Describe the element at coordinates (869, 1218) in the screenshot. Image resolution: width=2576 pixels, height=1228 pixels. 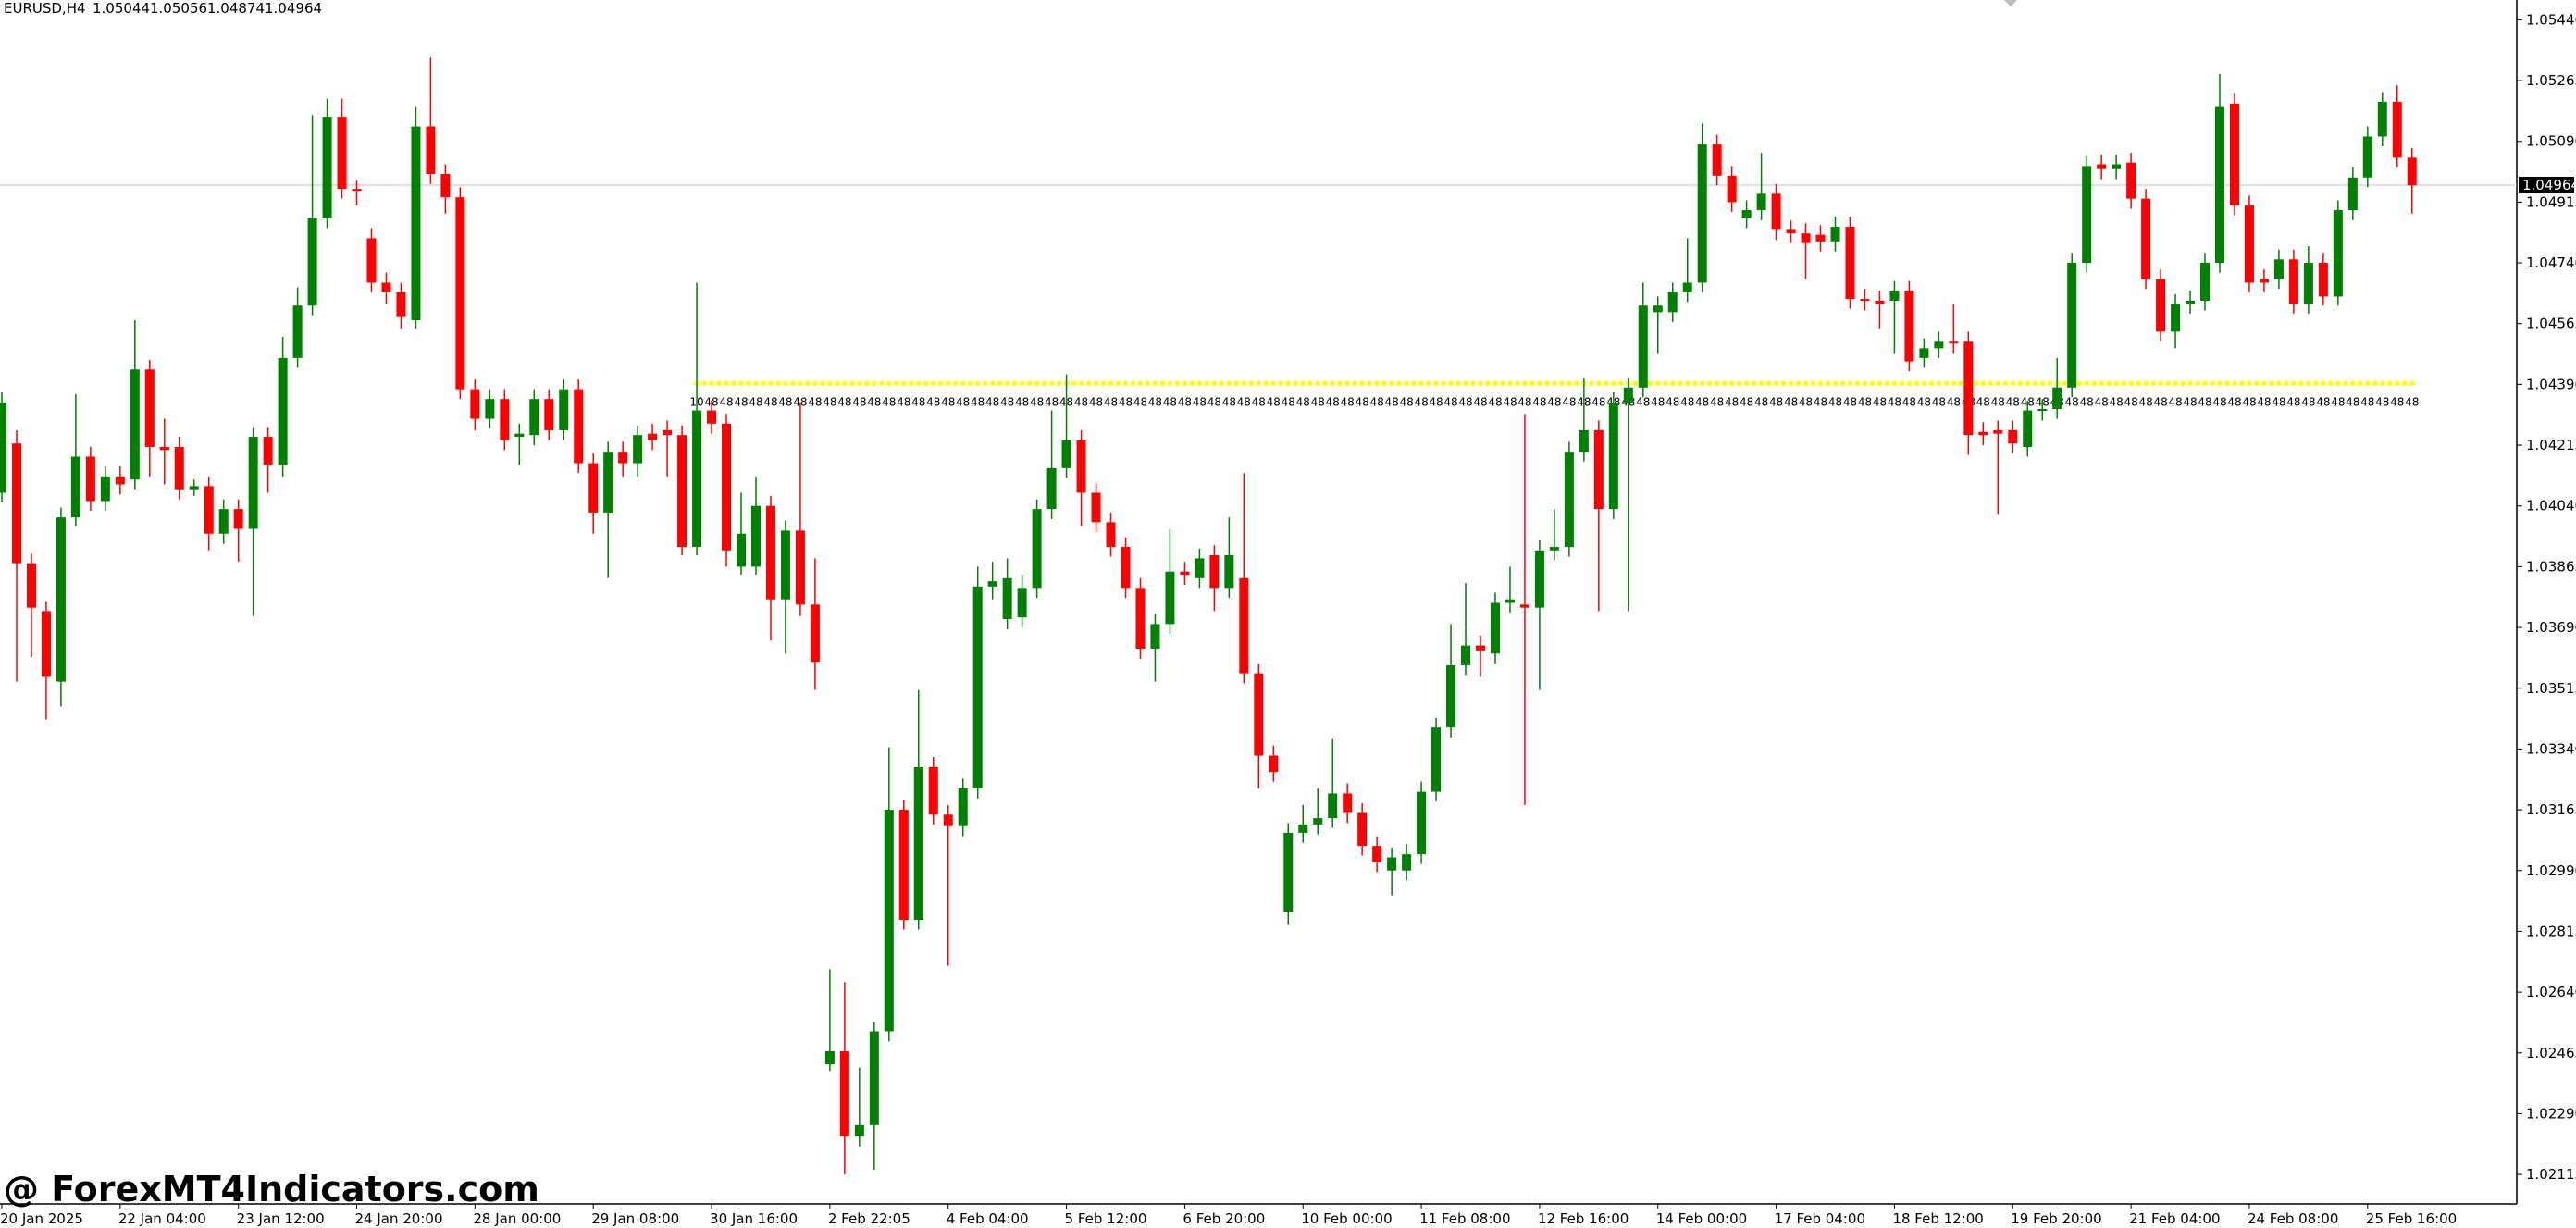
I see `x-tick-label: 2 Feb 22:05` at that location.